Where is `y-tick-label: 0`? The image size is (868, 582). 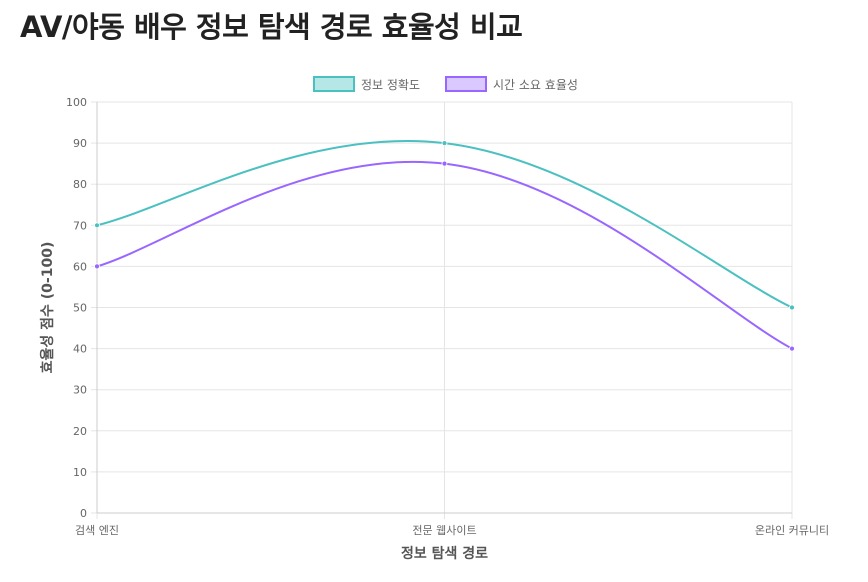 y-tick-label: 0 is located at coordinates (83, 513).